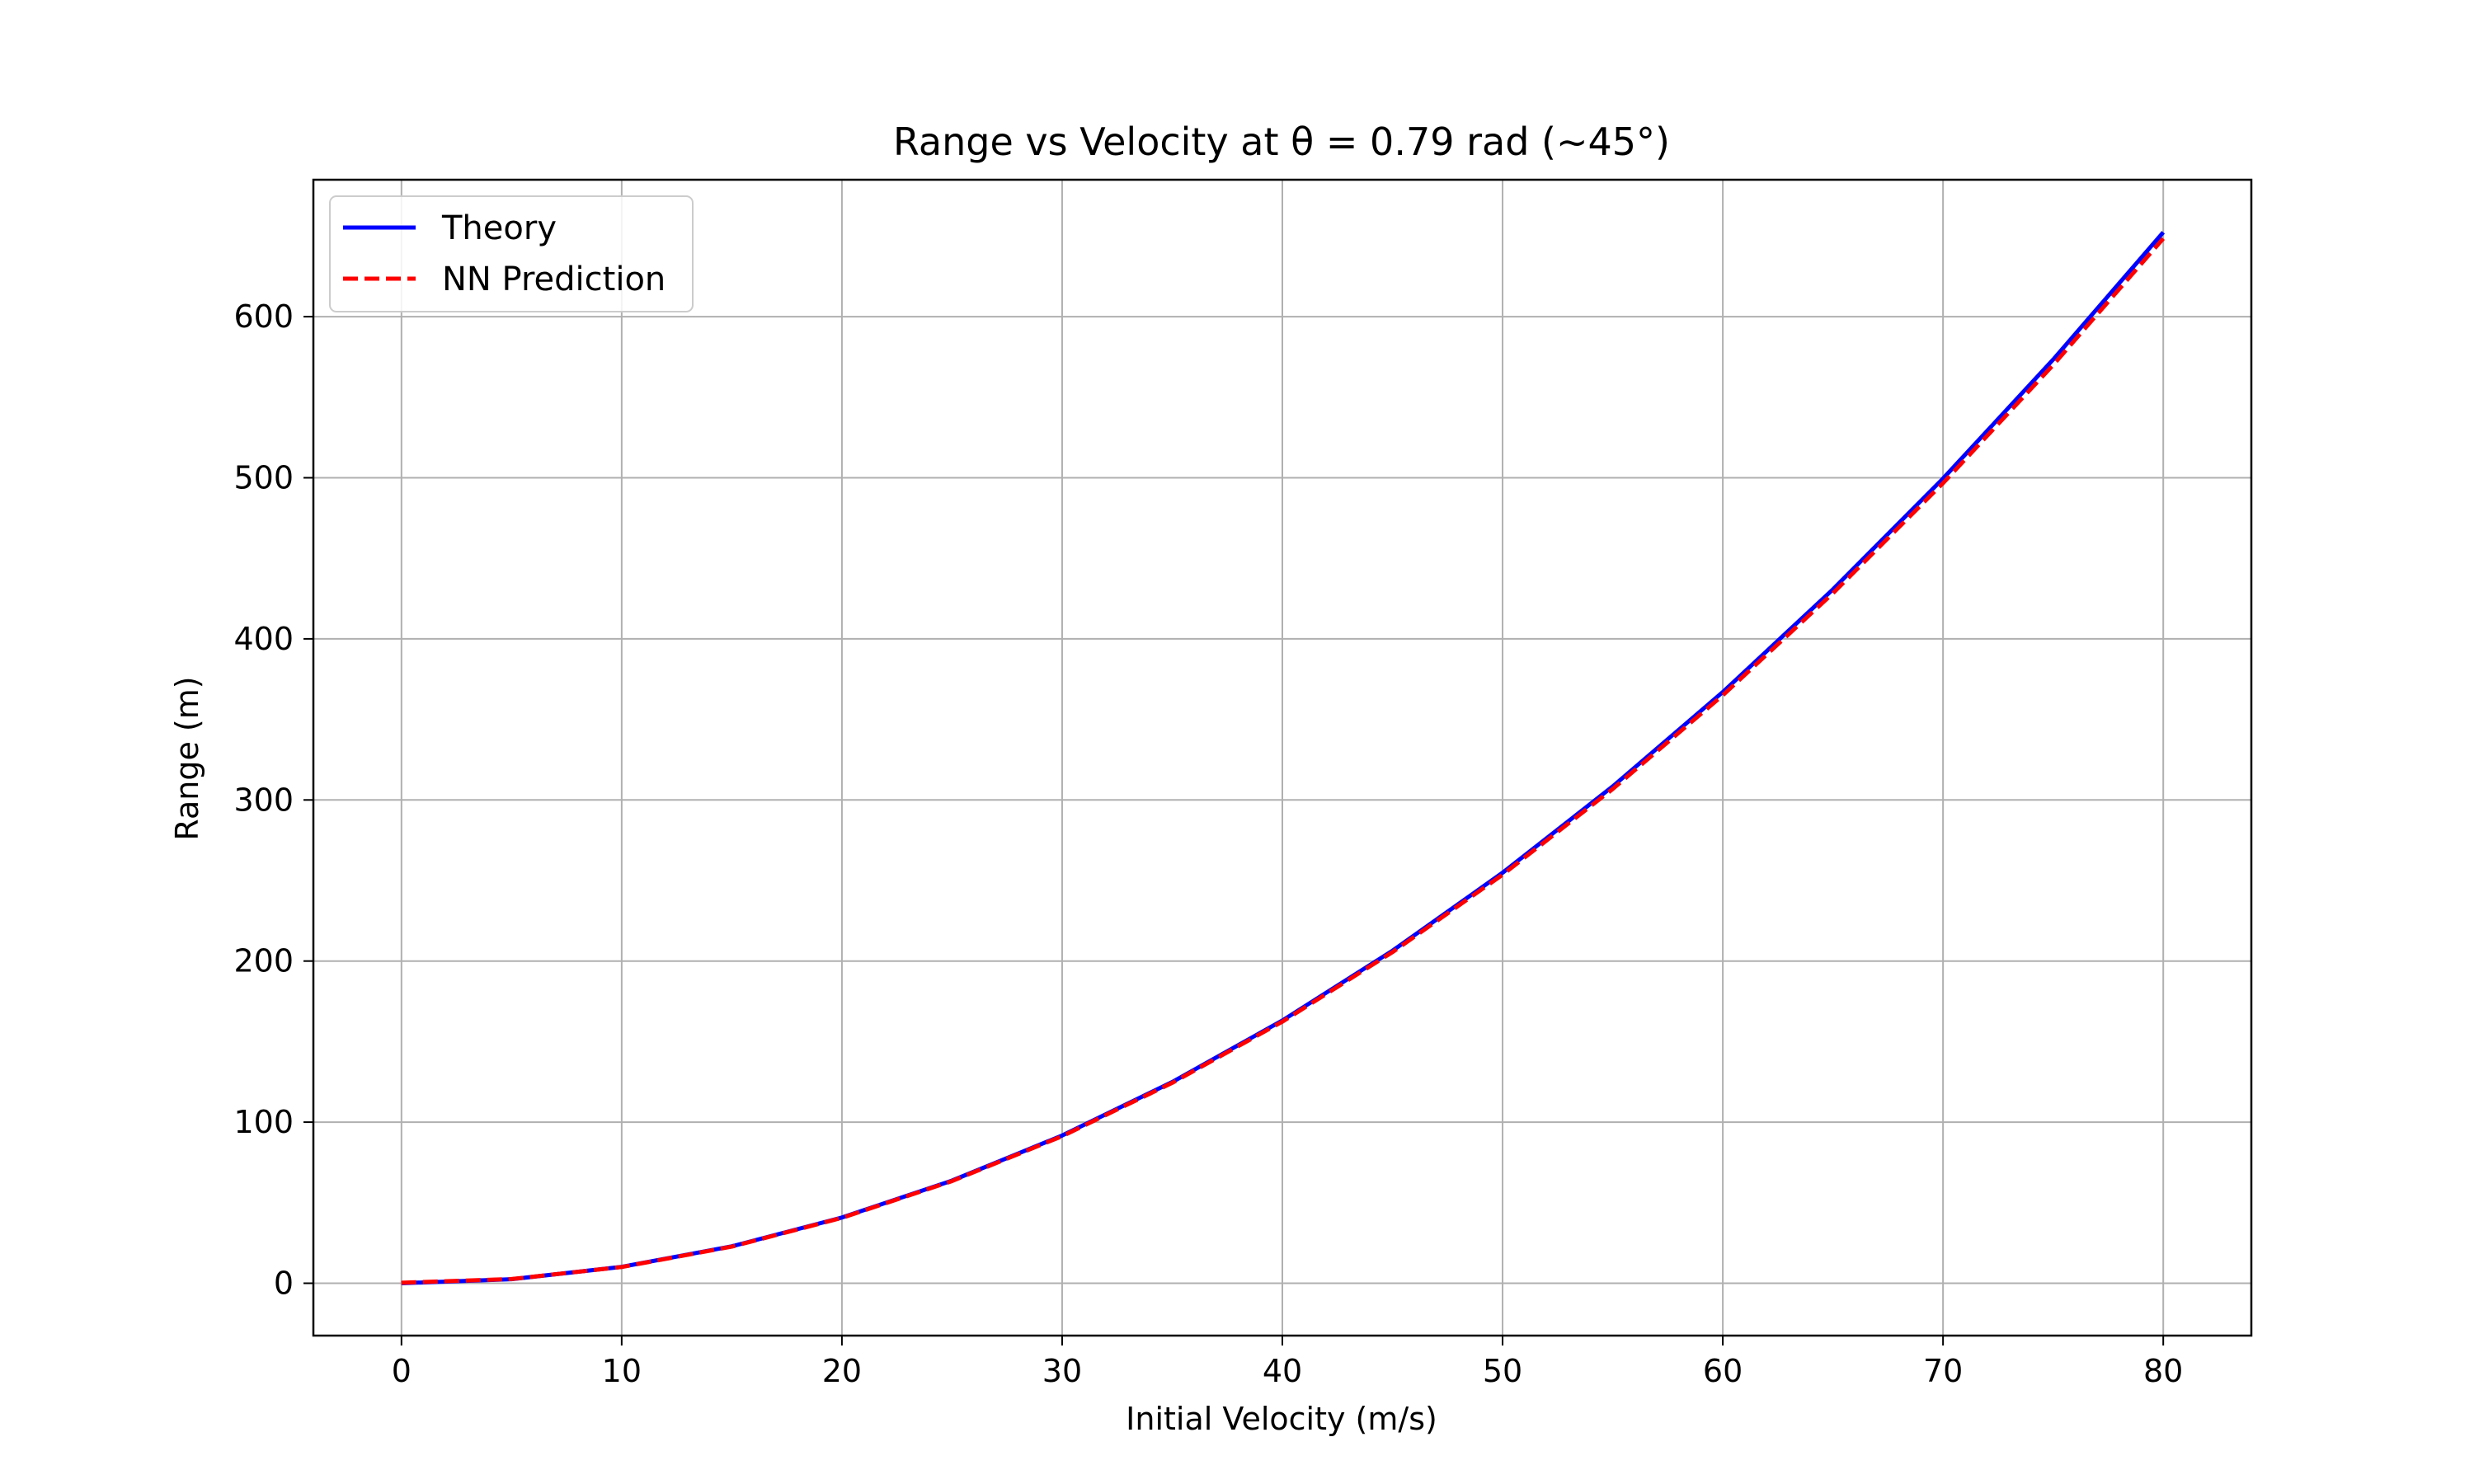 The height and width of the screenshot is (1484, 2474). Describe the element at coordinates (1502, 1371) in the screenshot. I see `x-tick-label: 50` at that location.